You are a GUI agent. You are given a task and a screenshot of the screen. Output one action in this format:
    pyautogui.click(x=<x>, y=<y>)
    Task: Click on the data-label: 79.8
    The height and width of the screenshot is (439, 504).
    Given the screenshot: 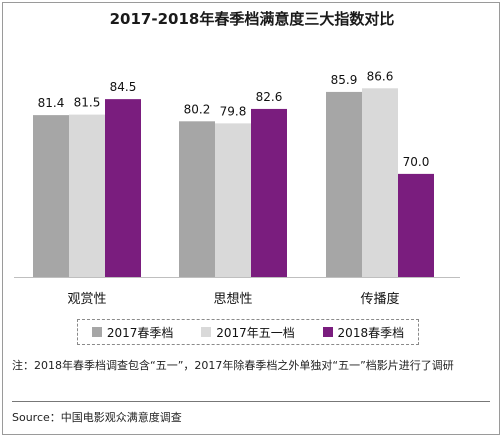 What is the action you would take?
    pyautogui.click(x=233, y=111)
    